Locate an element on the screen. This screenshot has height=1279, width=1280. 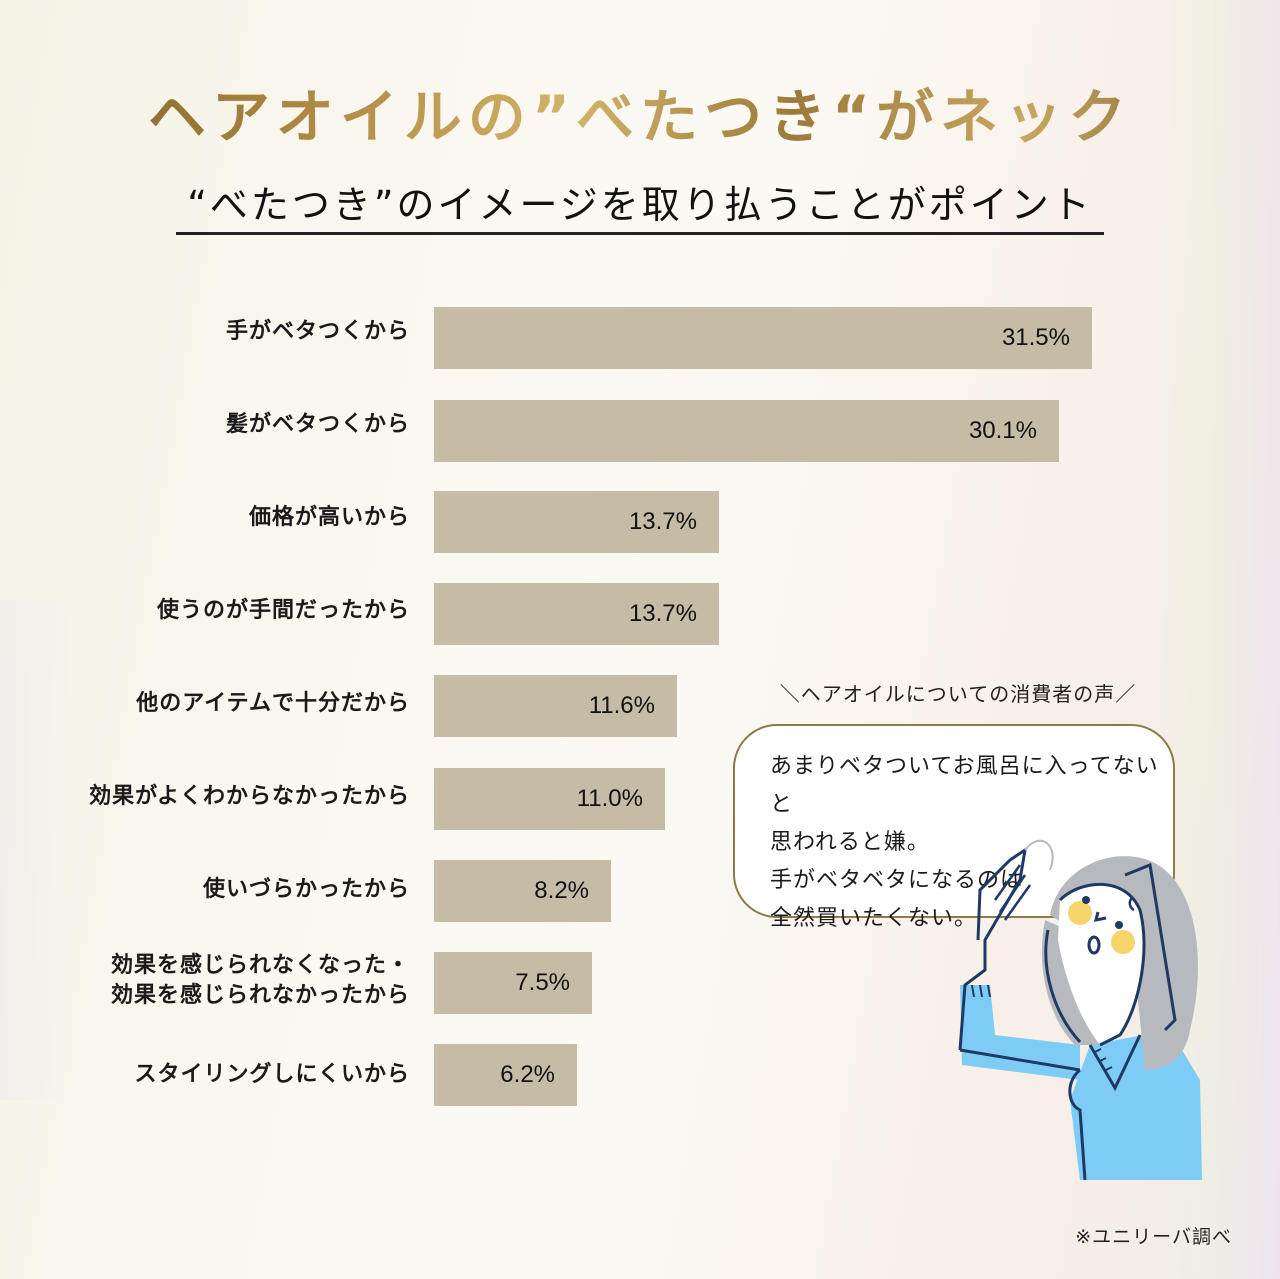
bar: 8.2% is located at coordinates (522, 891).